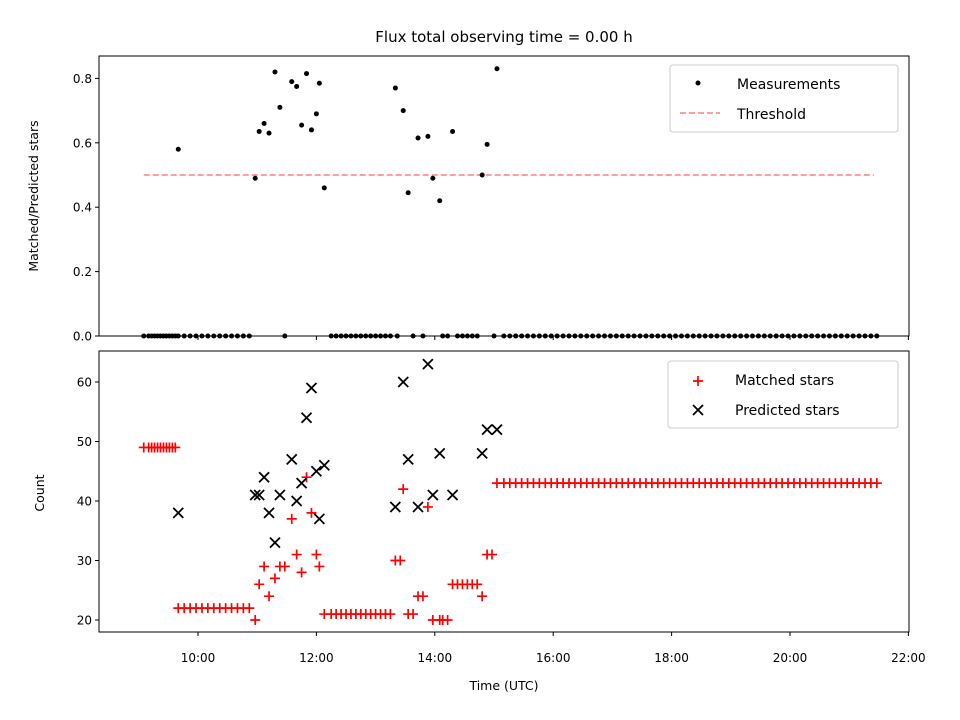 The height and width of the screenshot is (720, 960). I want to click on legend-predicted-marker, so click(698, 410).